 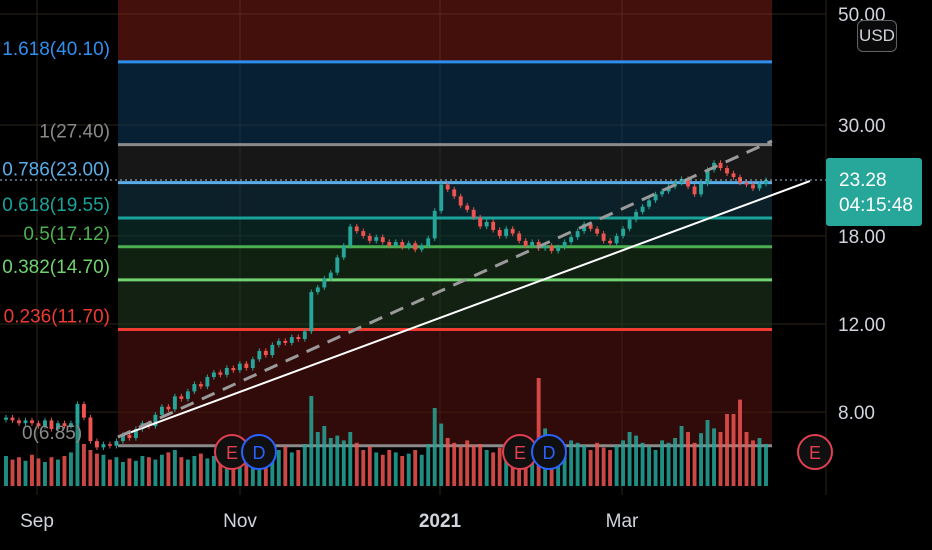 I want to click on fib-label-3: 0.618(19.55), so click(x=56, y=205).